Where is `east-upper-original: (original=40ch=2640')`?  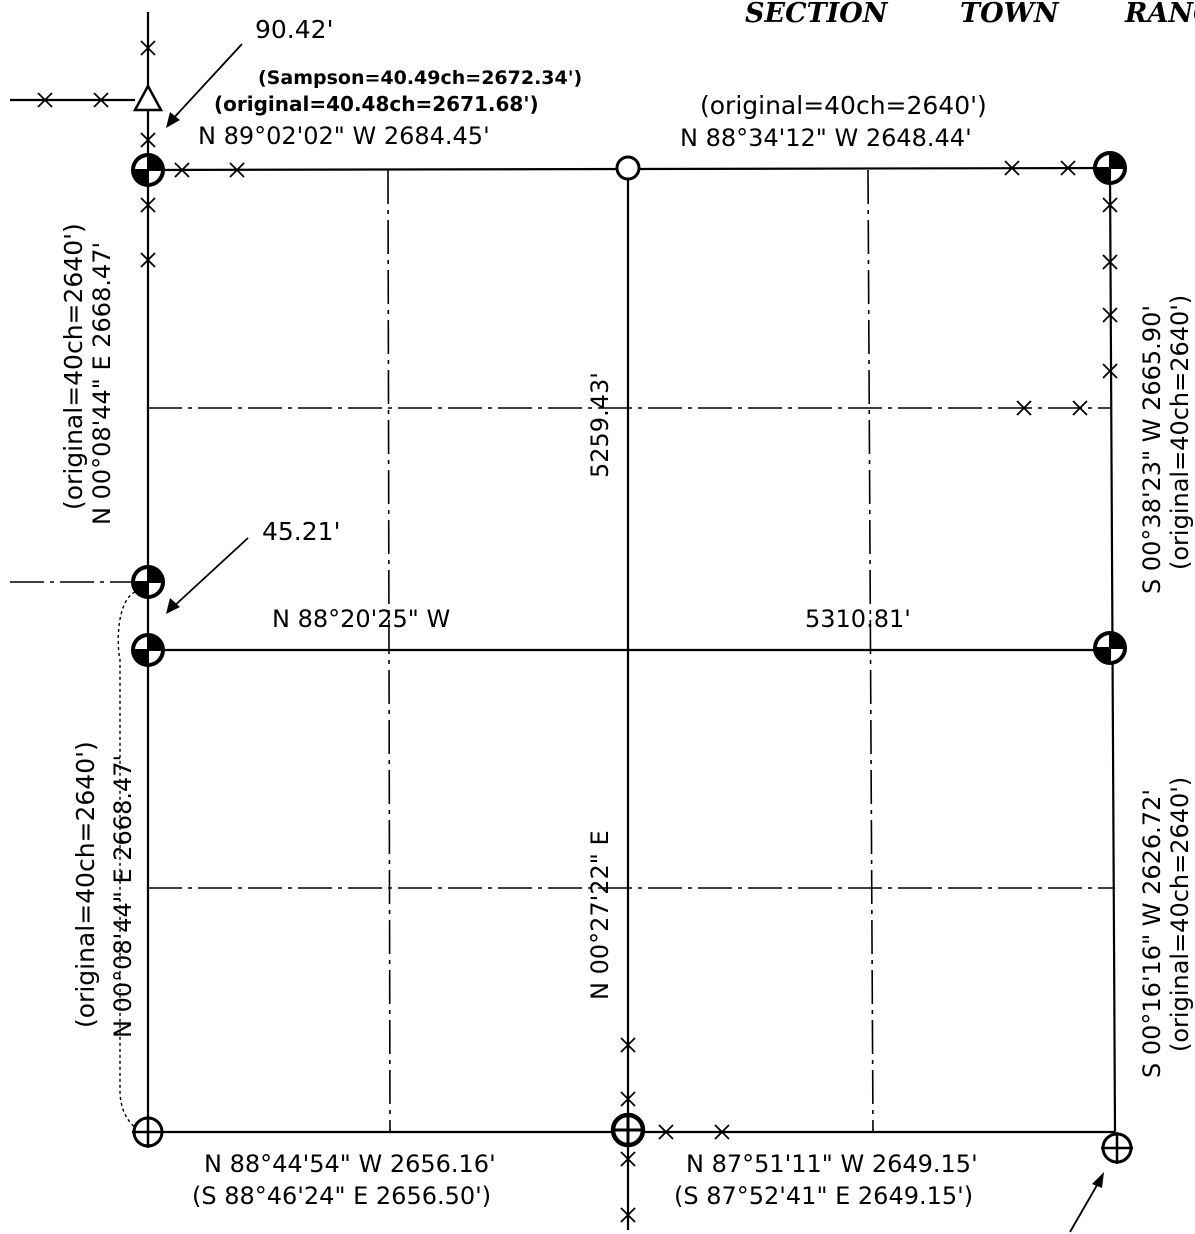
east-upper-original: (original=40ch=2640') is located at coordinates (1180, 432).